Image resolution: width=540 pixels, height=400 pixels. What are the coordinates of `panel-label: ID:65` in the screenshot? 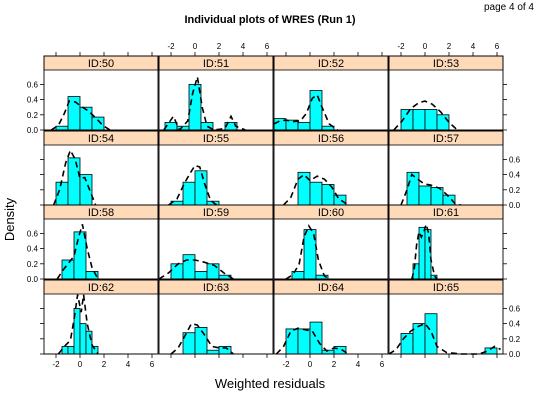 It's located at (446, 288).